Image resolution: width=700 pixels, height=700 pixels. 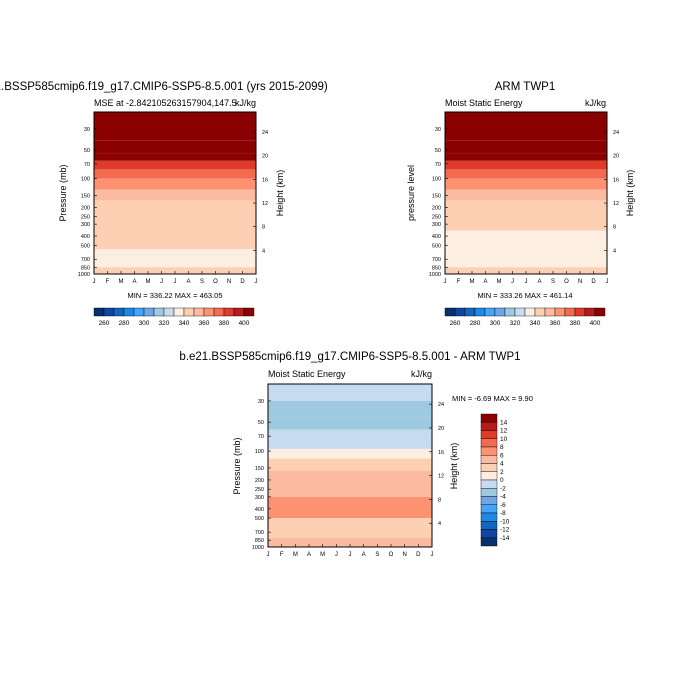 I want to click on panel-3-left-label: Moist Static Energy, so click(x=307, y=374).